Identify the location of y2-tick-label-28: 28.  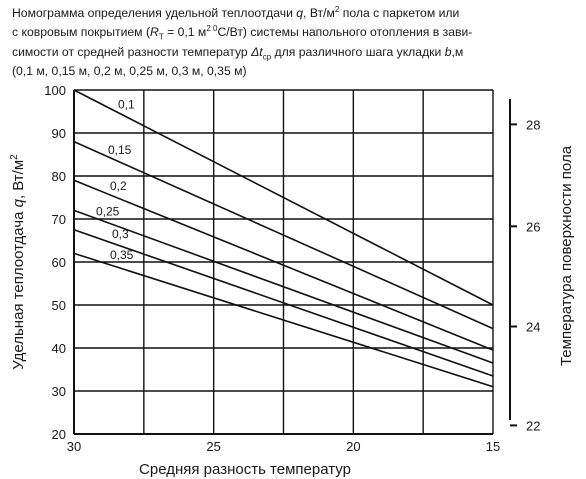
(533, 124).